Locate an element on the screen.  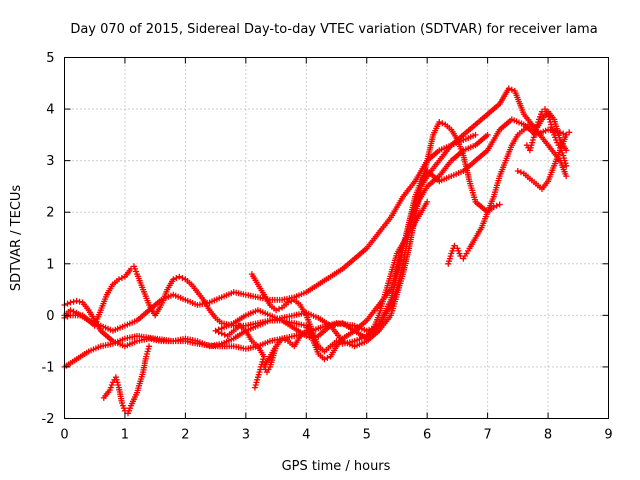
x-tick-label: 9 is located at coordinates (608, 435).